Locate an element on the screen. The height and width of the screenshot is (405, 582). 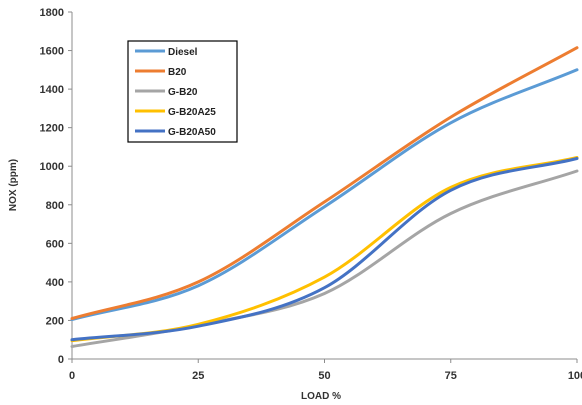
y-tick-label: 600 is located at coordinates (55, 244).